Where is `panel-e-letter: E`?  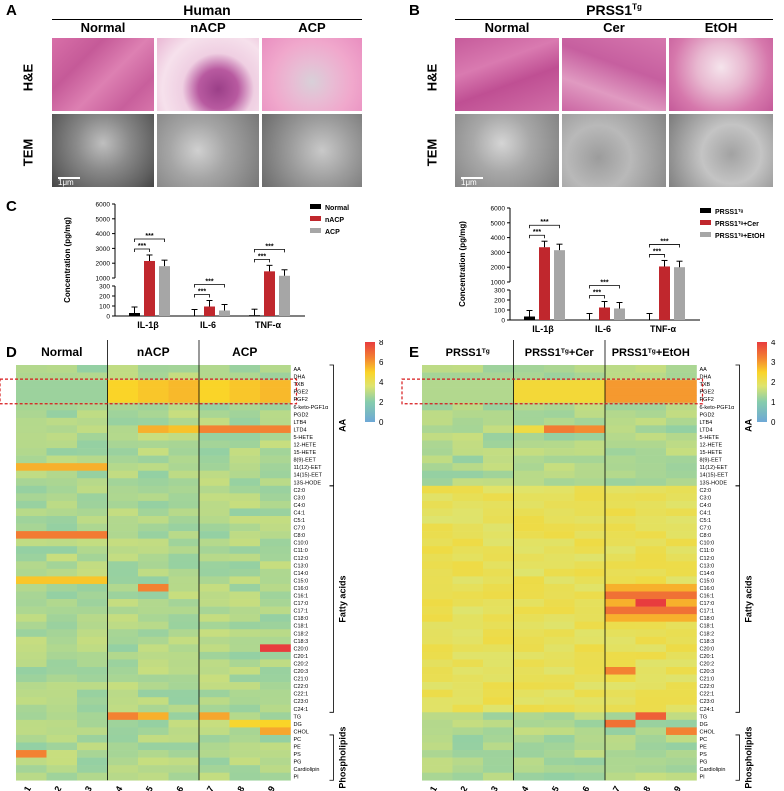
panel-e-letter: E is located at coordinates (414, 352).